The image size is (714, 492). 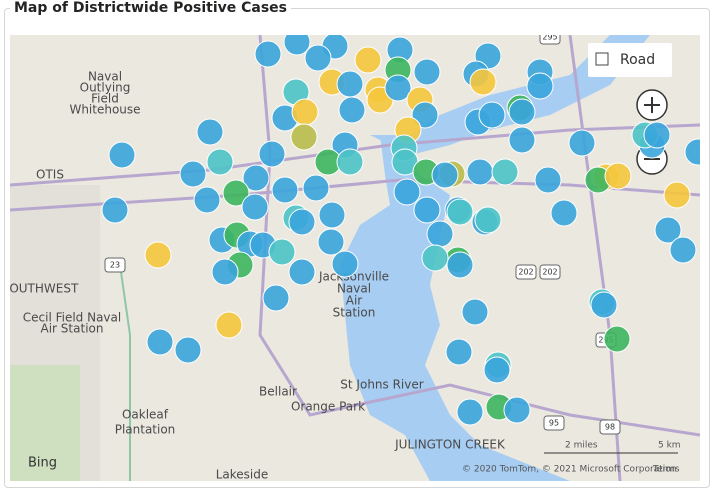 I want to click on river-branch, so click(x=510, y=95).